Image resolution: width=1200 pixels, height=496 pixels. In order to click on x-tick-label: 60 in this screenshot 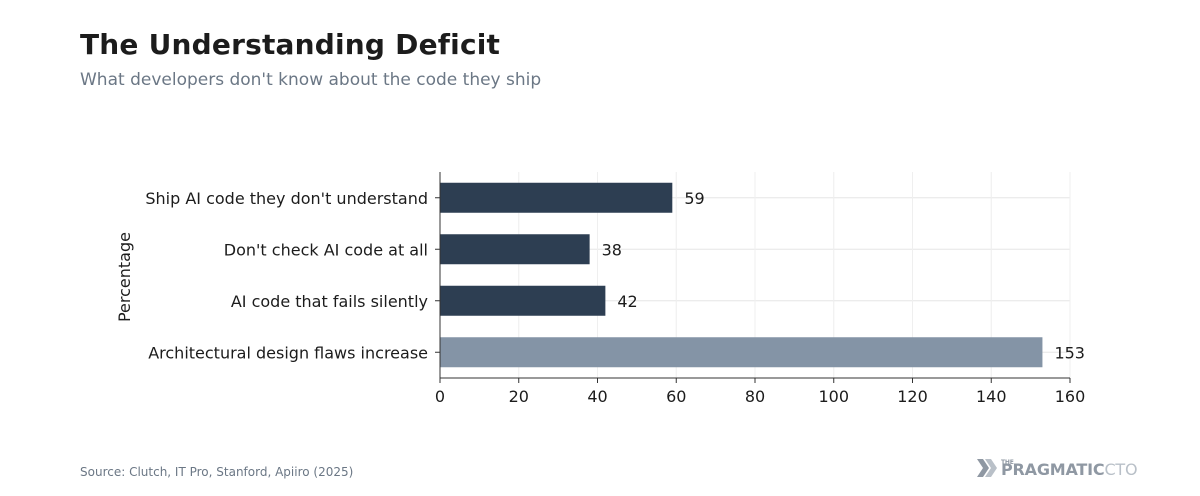, I will do `click(676, 396)`.